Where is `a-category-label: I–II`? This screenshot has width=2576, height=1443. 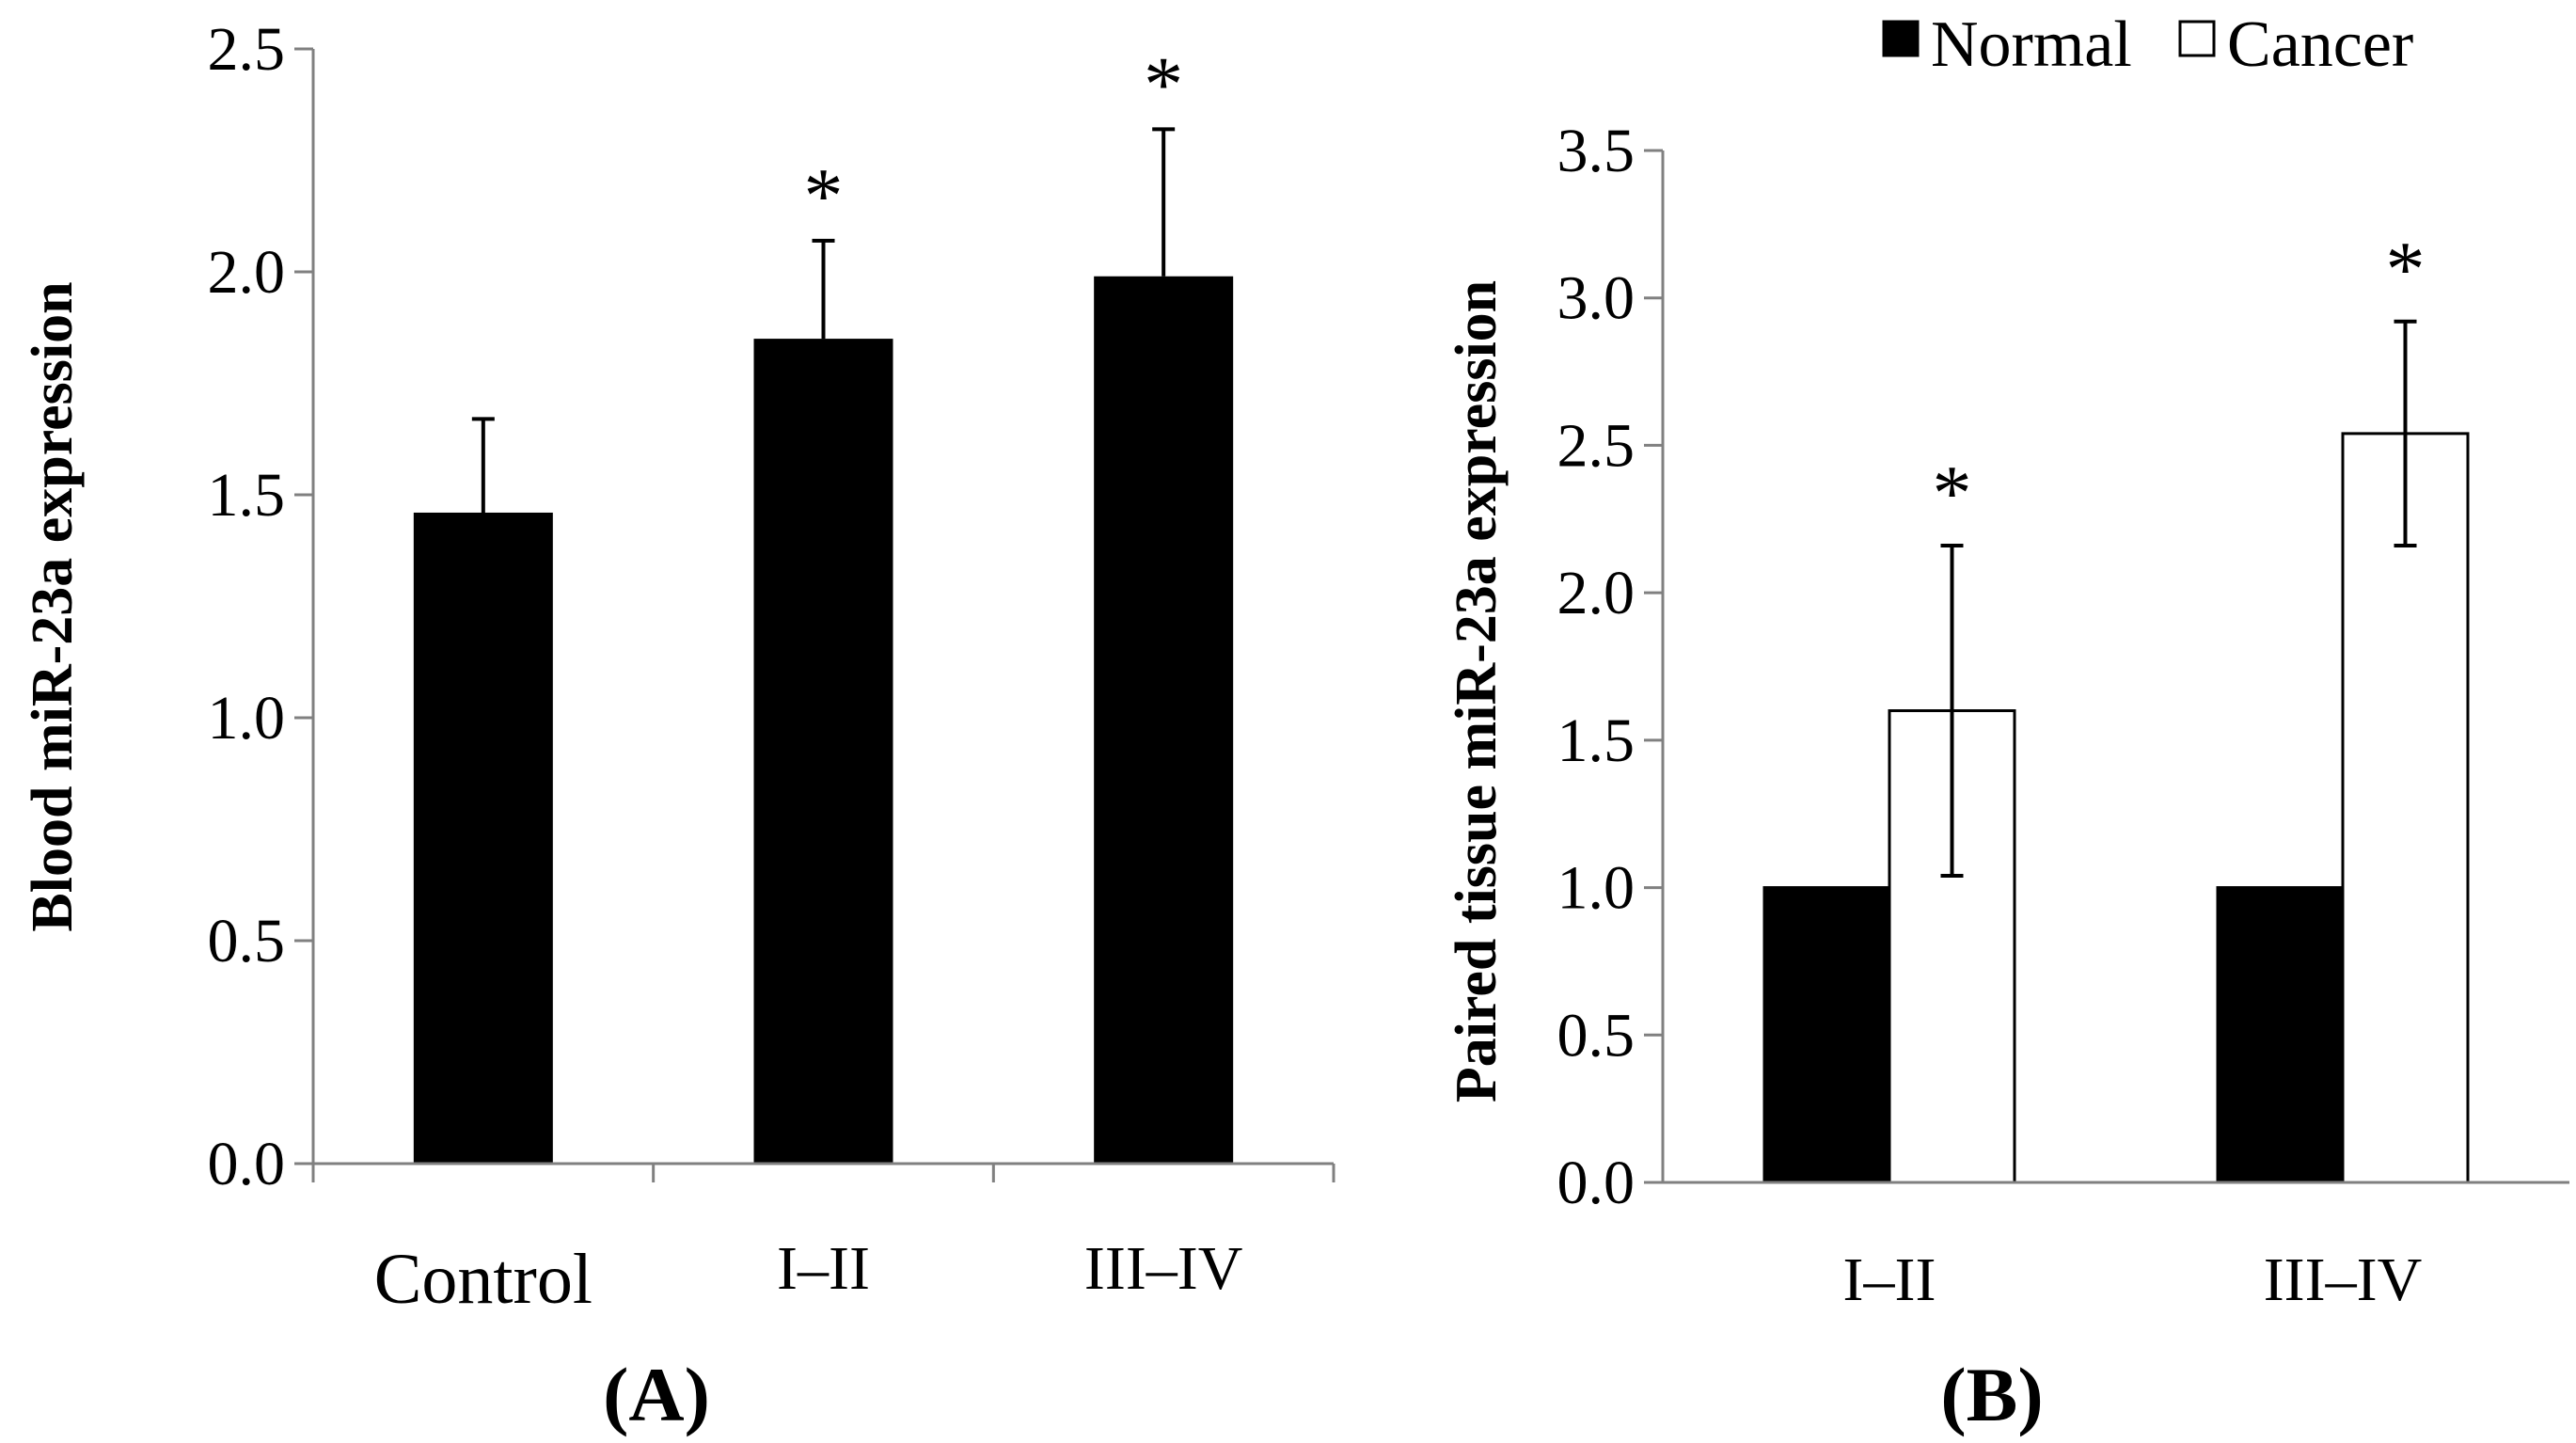
a-category-label: I–II is located at coordinates (823, 1269).